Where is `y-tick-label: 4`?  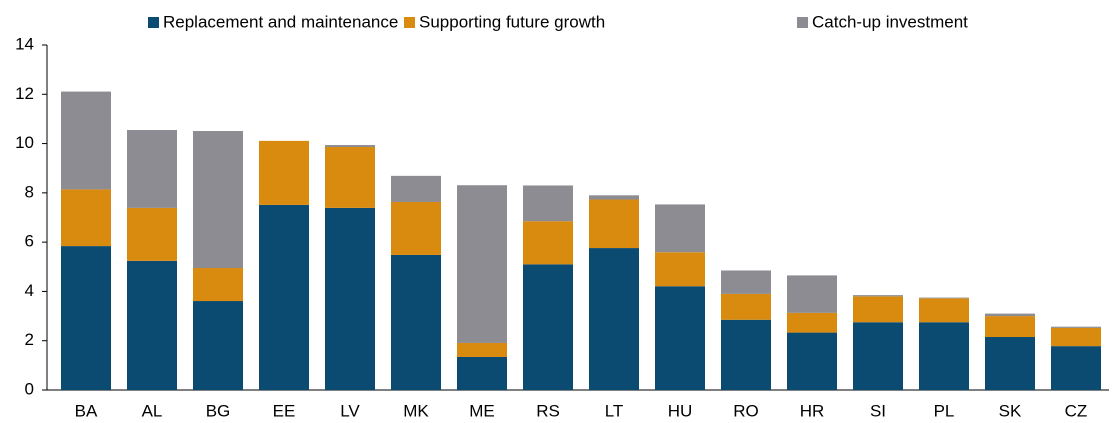
y-tick-label: 4 is located at coordinates (29, 290).